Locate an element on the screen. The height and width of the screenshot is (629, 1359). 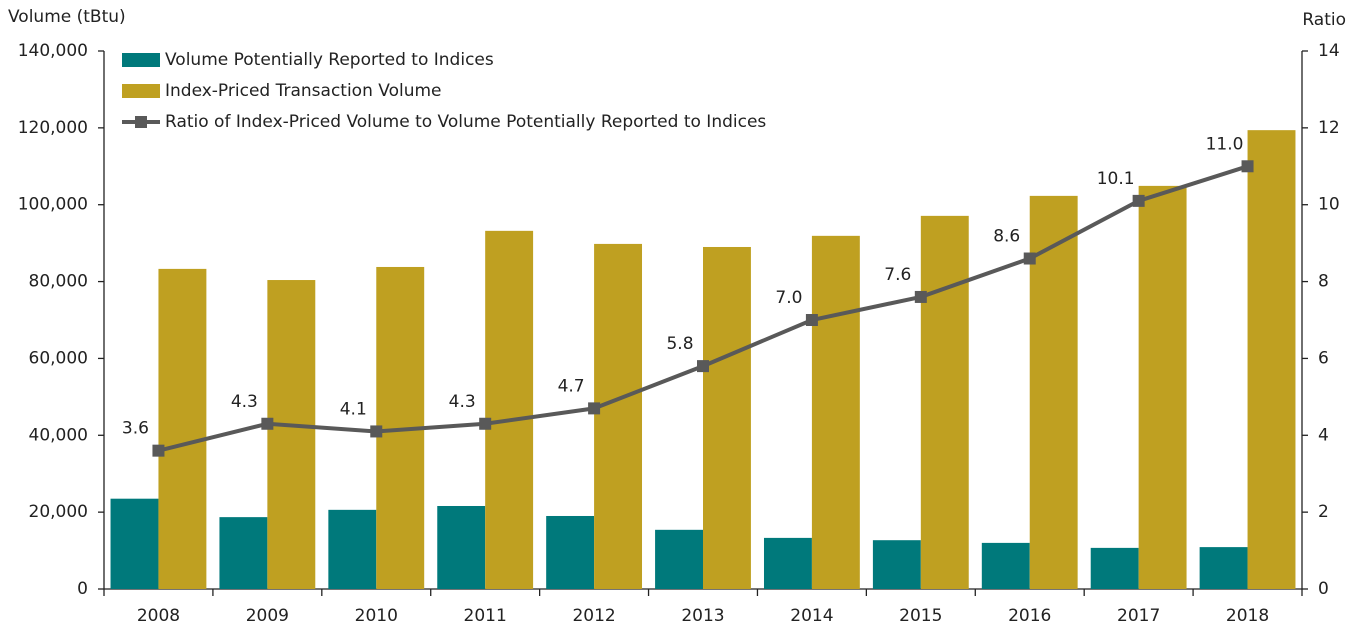
data-label: 5.8 is located at coordinates (679, 344).